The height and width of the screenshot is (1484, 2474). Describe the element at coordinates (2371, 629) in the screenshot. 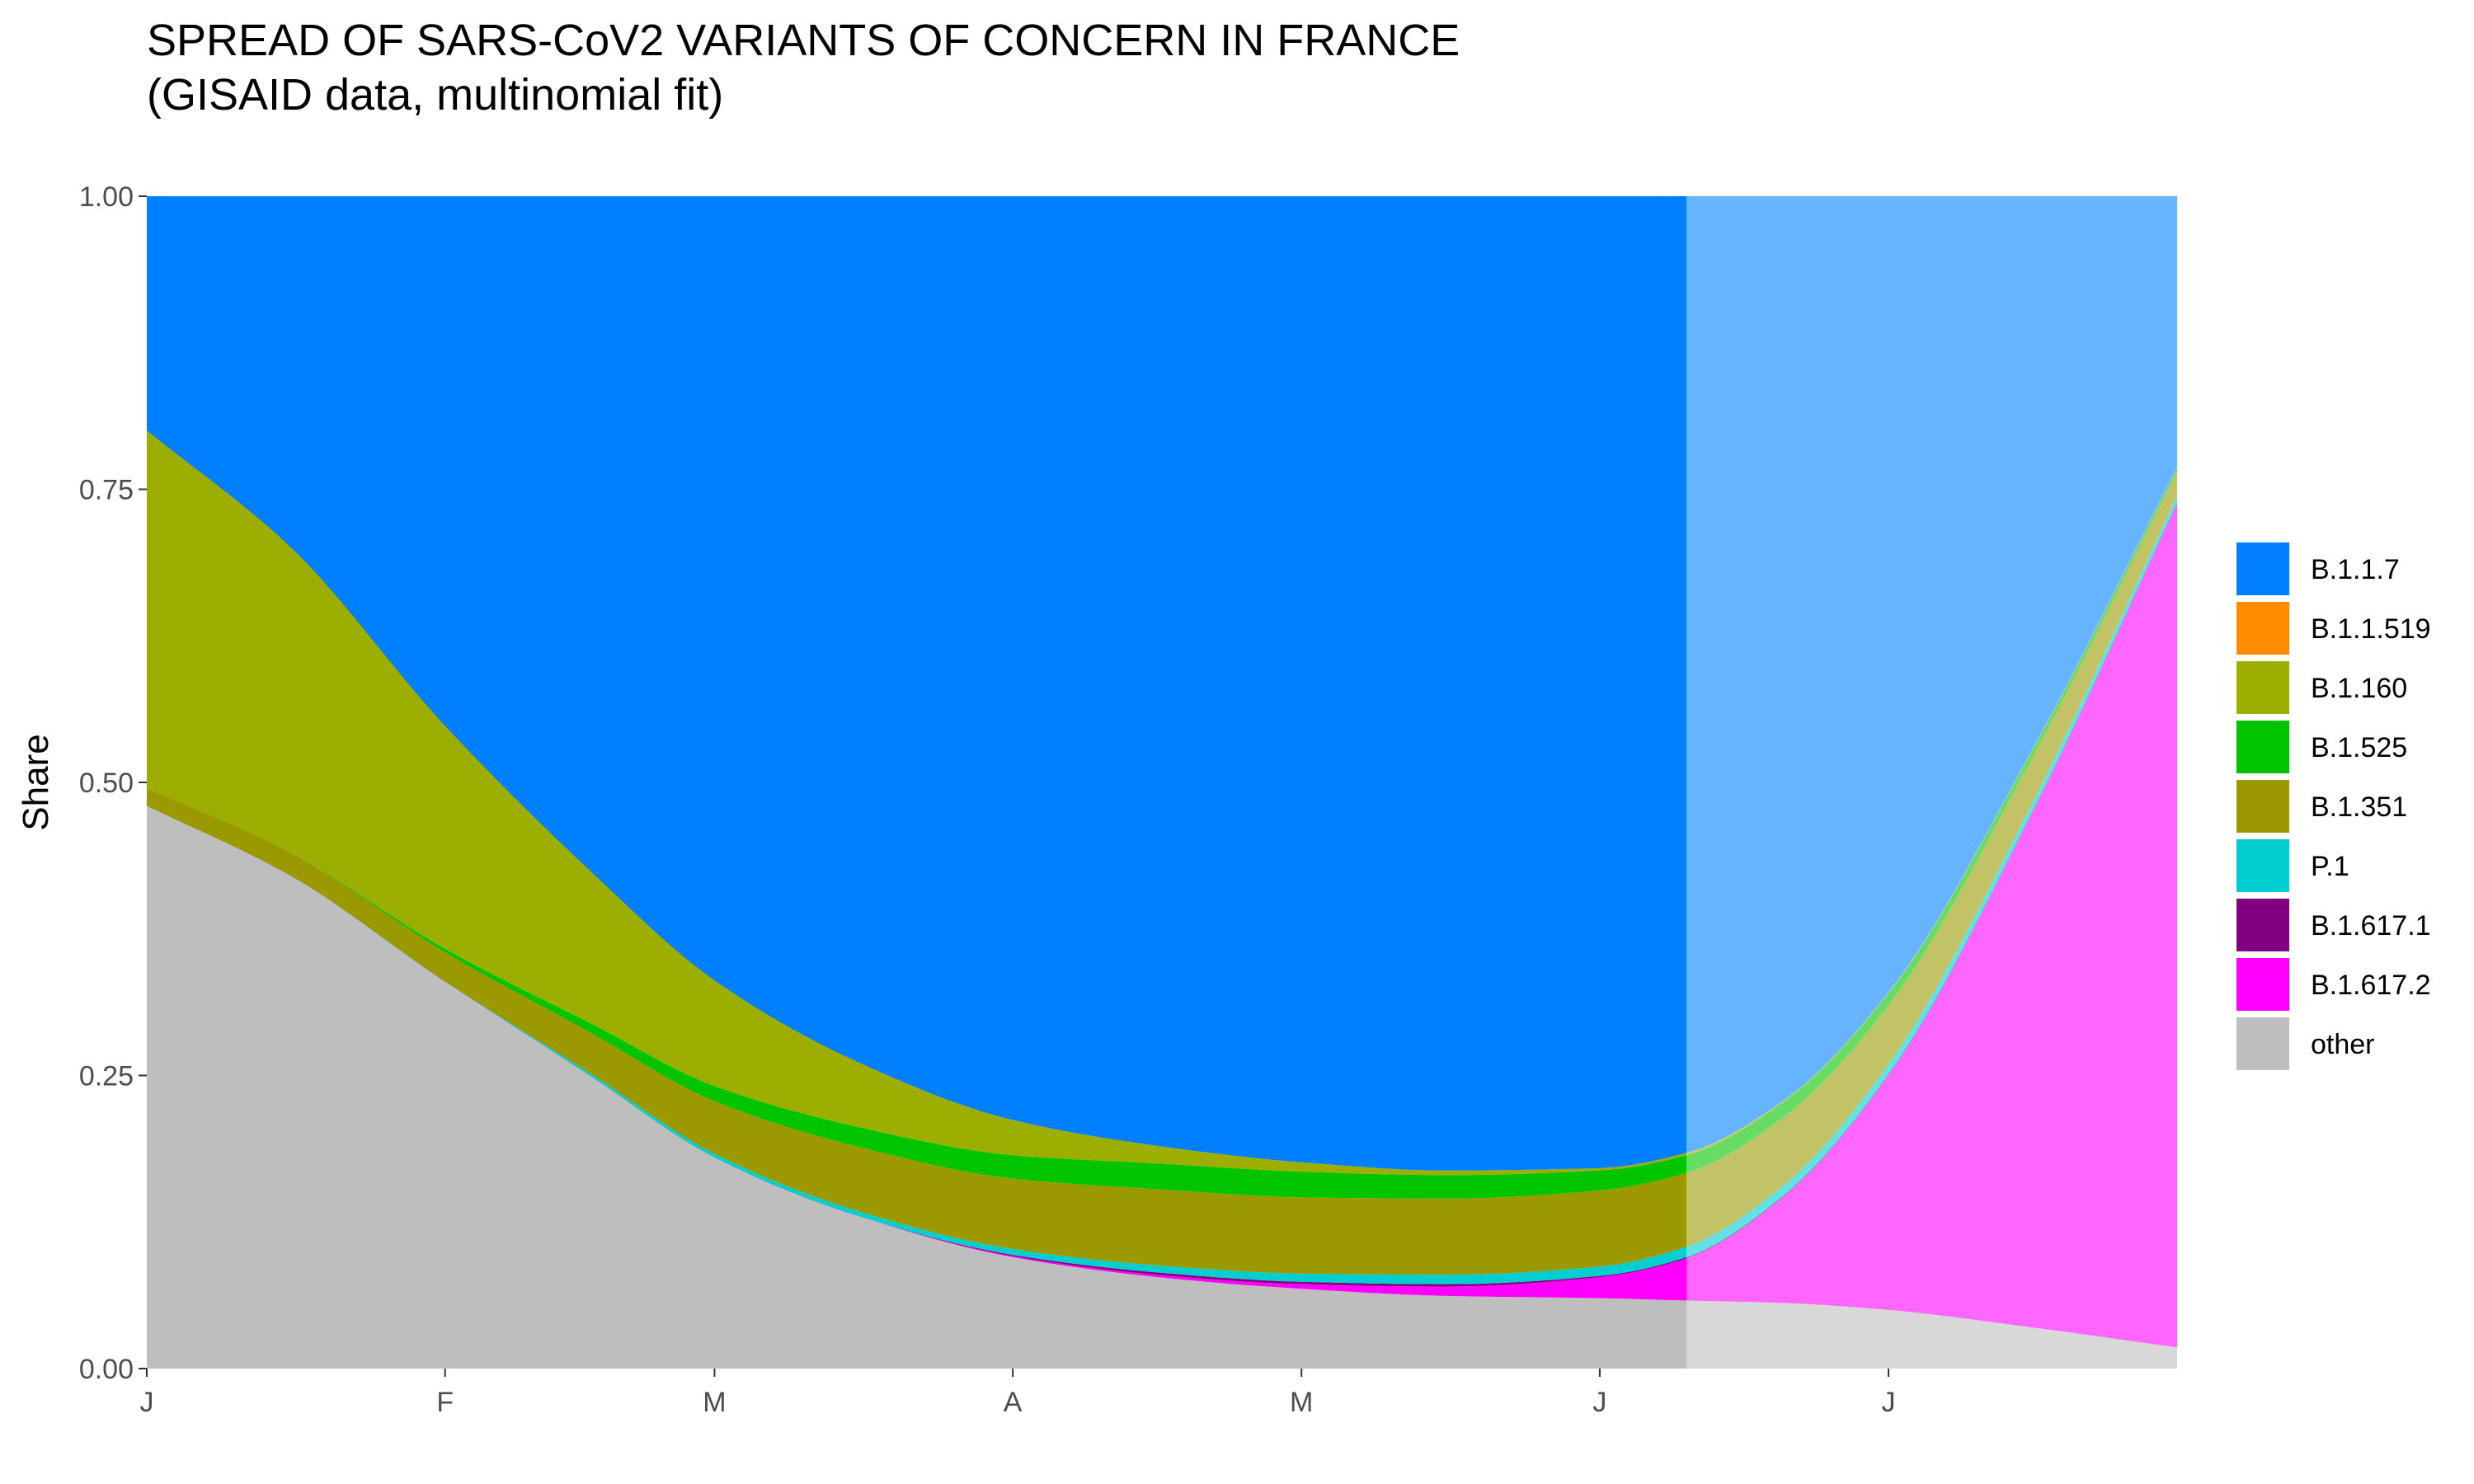

I see `legend-label-b-1-1-519: B.1.1.519` at that location.